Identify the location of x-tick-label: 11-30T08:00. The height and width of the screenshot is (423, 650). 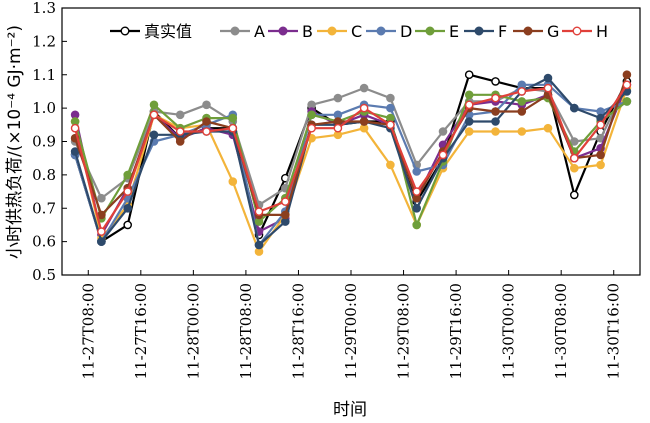
(561, 331).